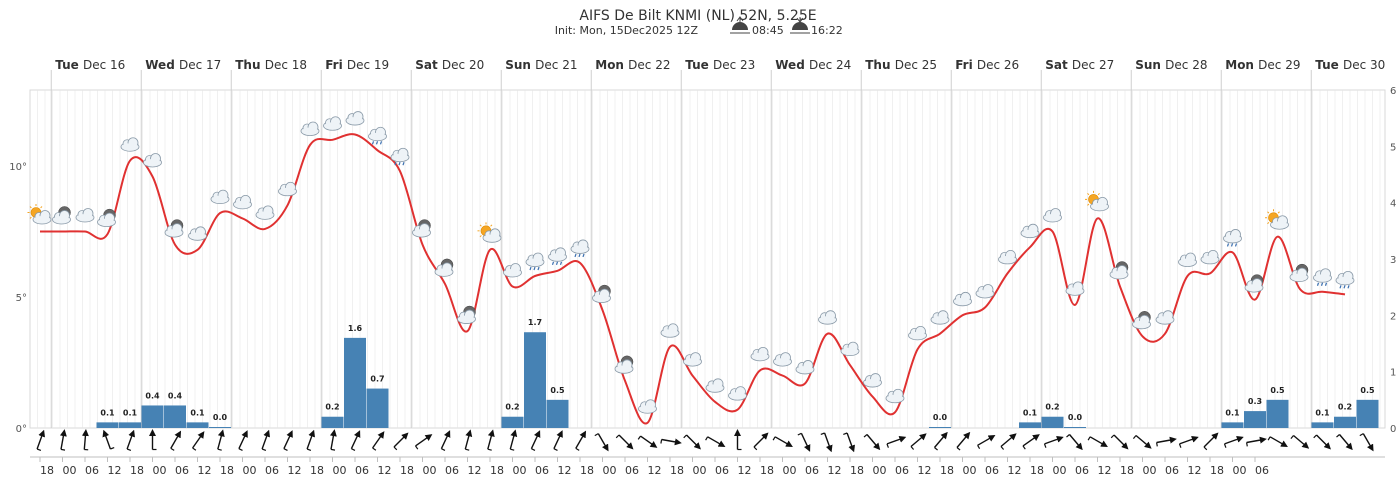 The height and width of the screenshot is (480, 1396). Describe the element at coordinates (1393, 316) in the screenshot. I see `precipitation-tick: 2` at that location.